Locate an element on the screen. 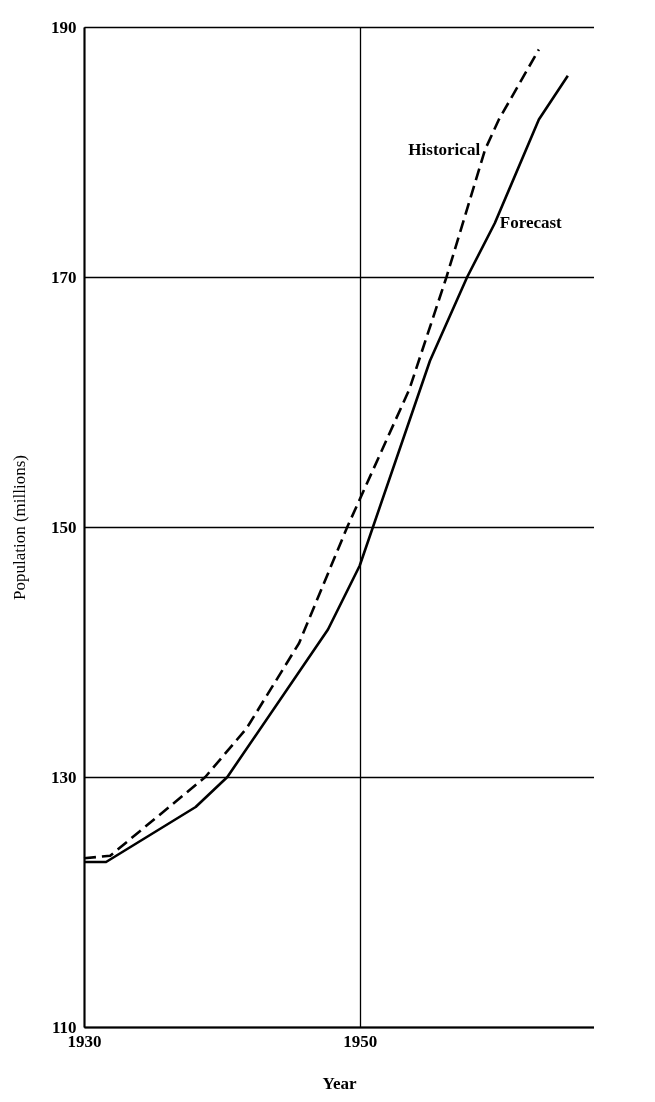 This screenshot has width=655, height=1102. series-label: Forecast is located at coordinates (531, 223).